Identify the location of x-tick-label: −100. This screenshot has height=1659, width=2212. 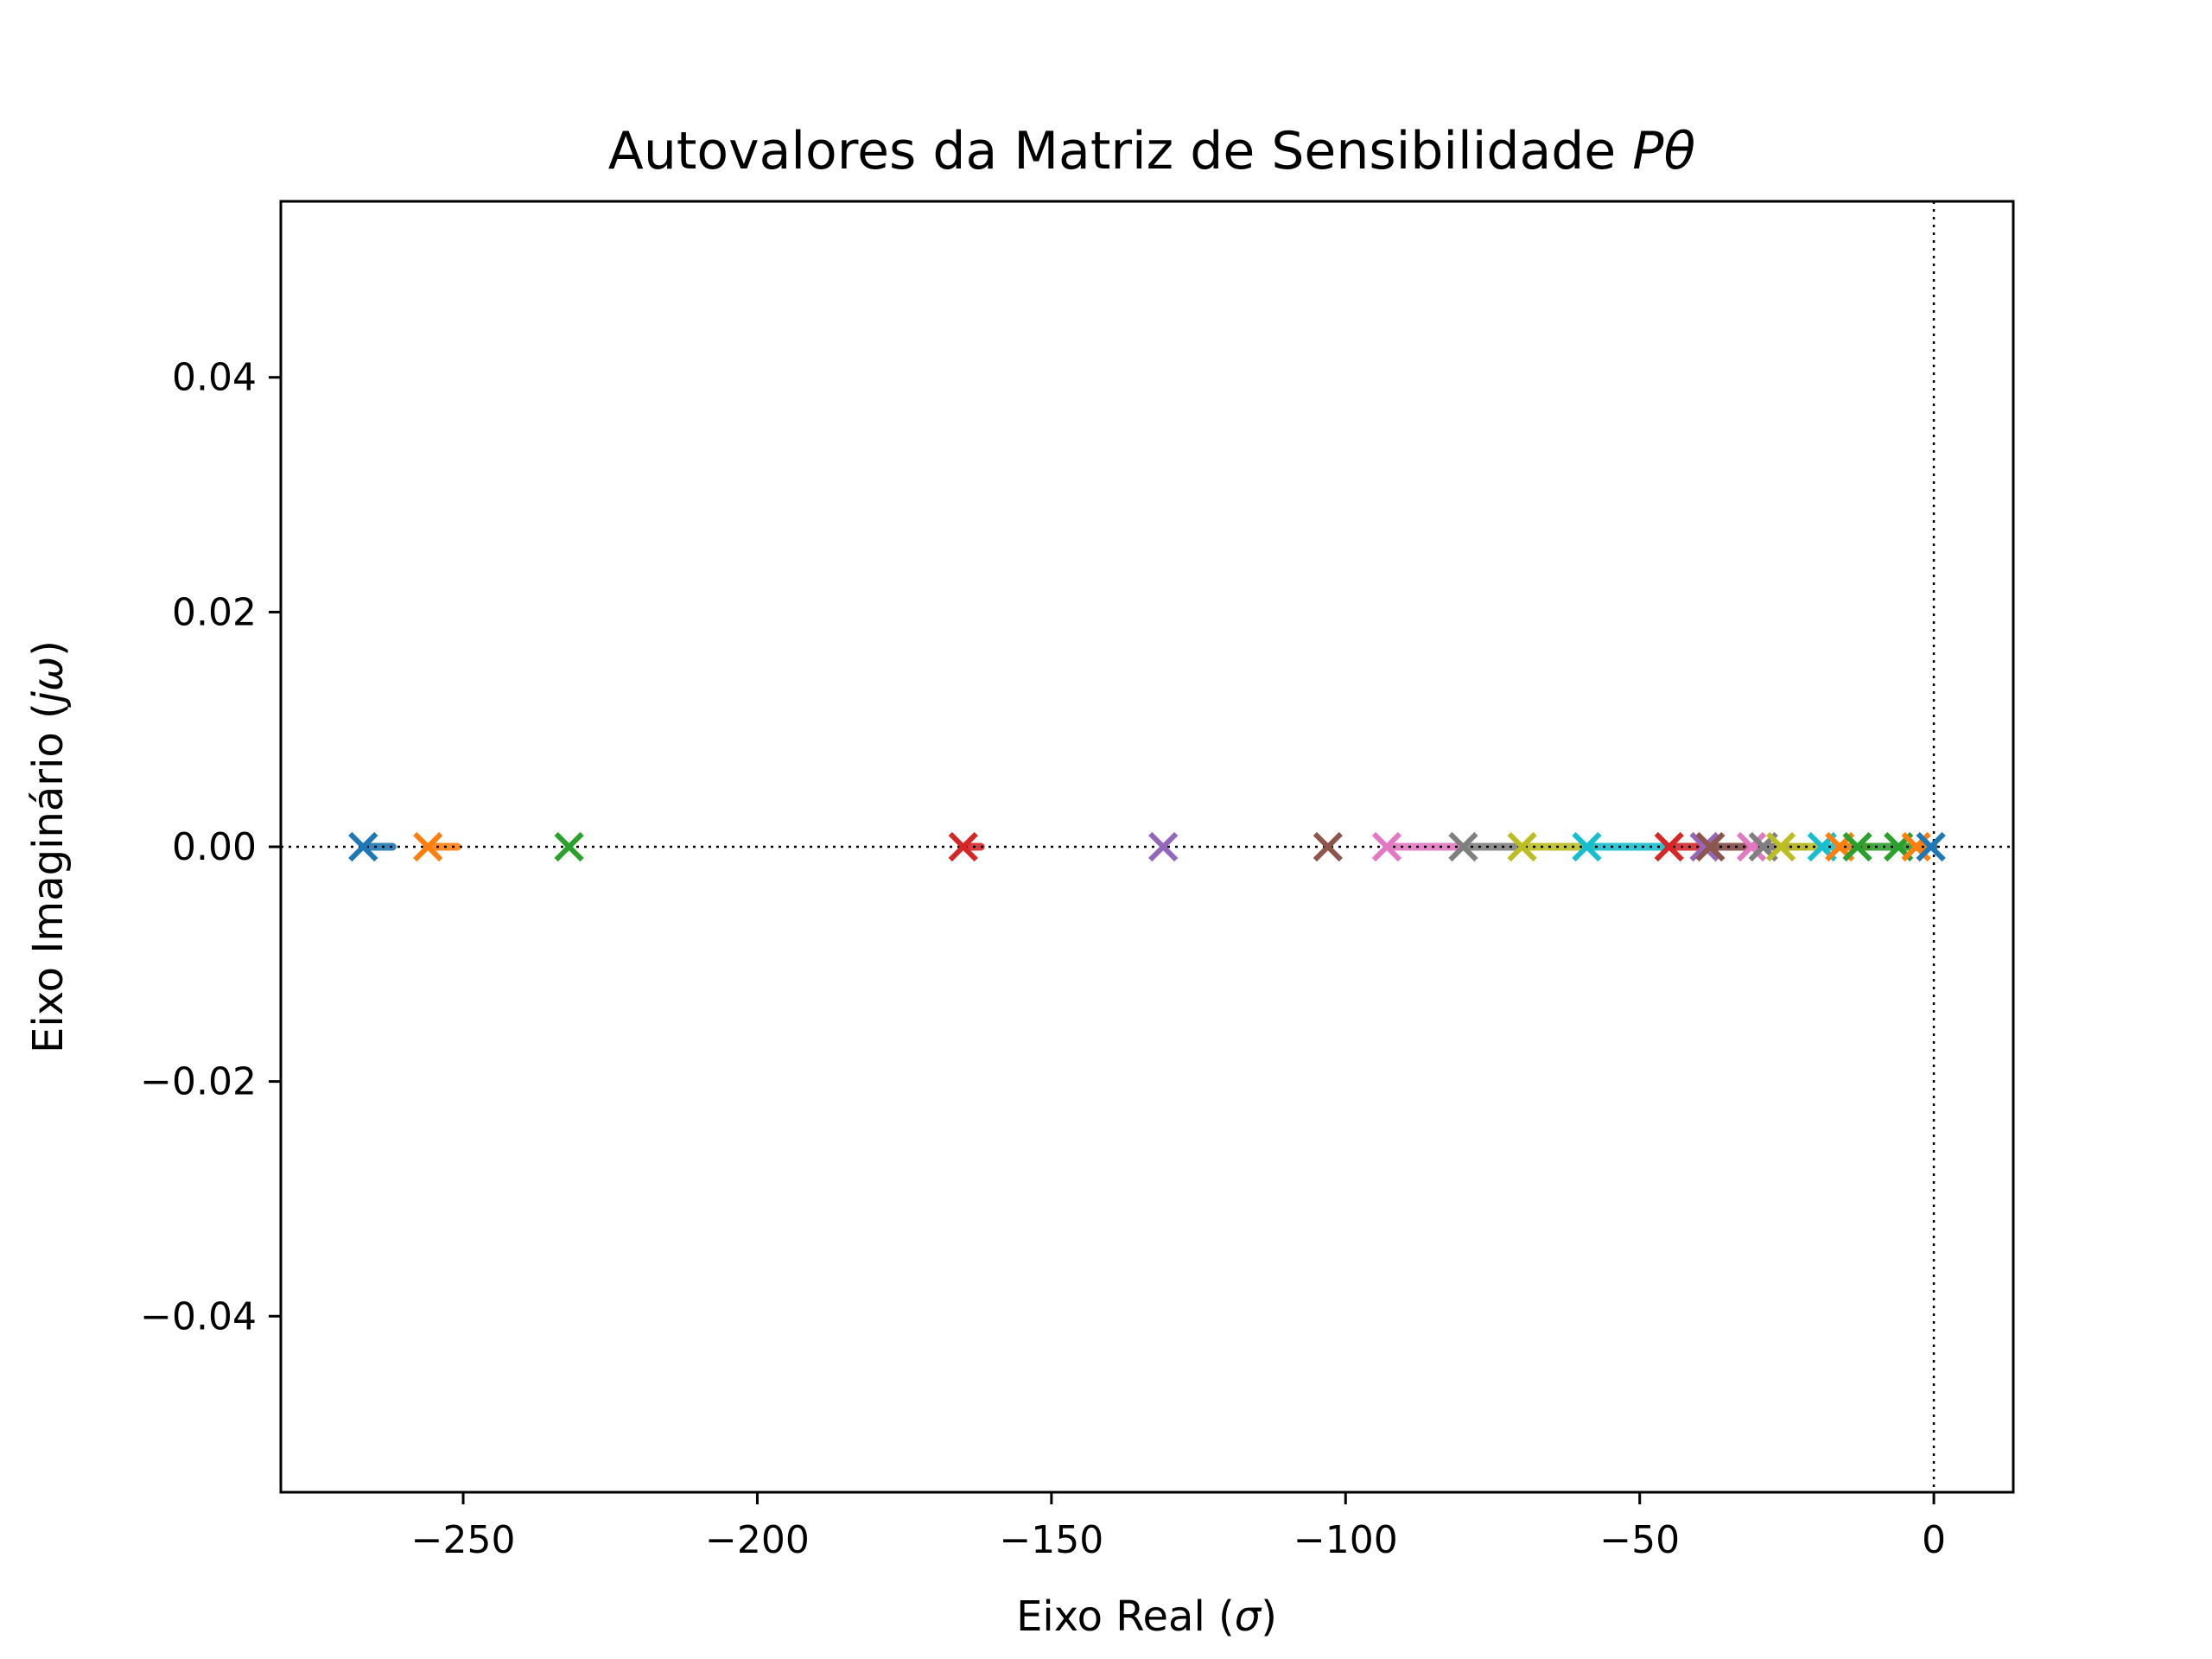
(1346, 1540).